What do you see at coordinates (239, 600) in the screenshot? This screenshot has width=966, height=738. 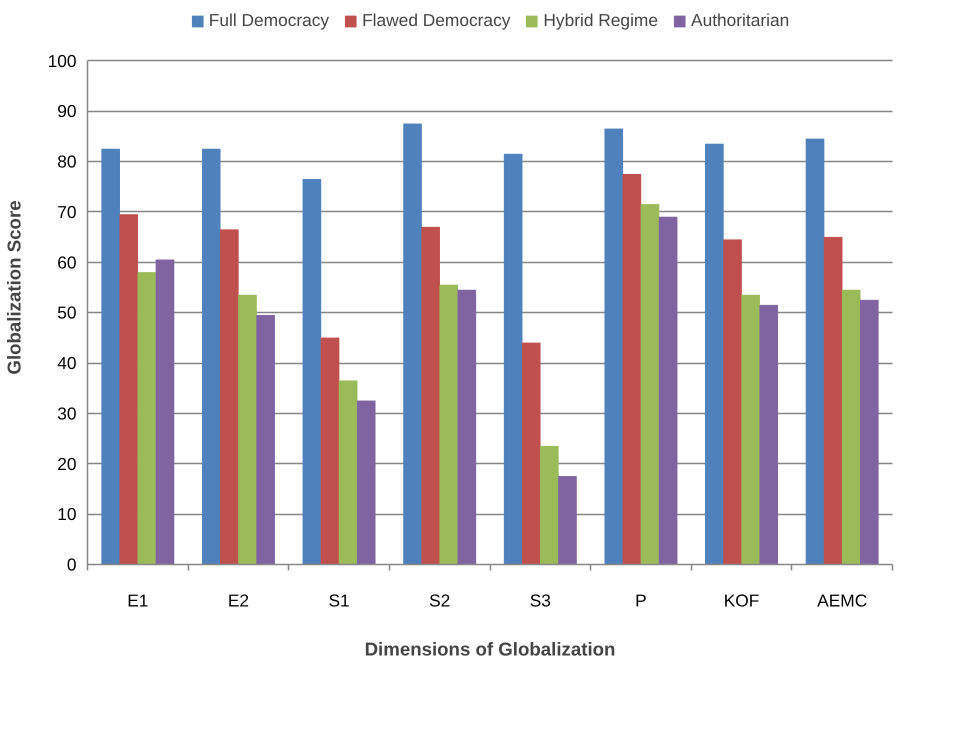 I see `x-tick-label: E2` at bounding box center [239, 600].